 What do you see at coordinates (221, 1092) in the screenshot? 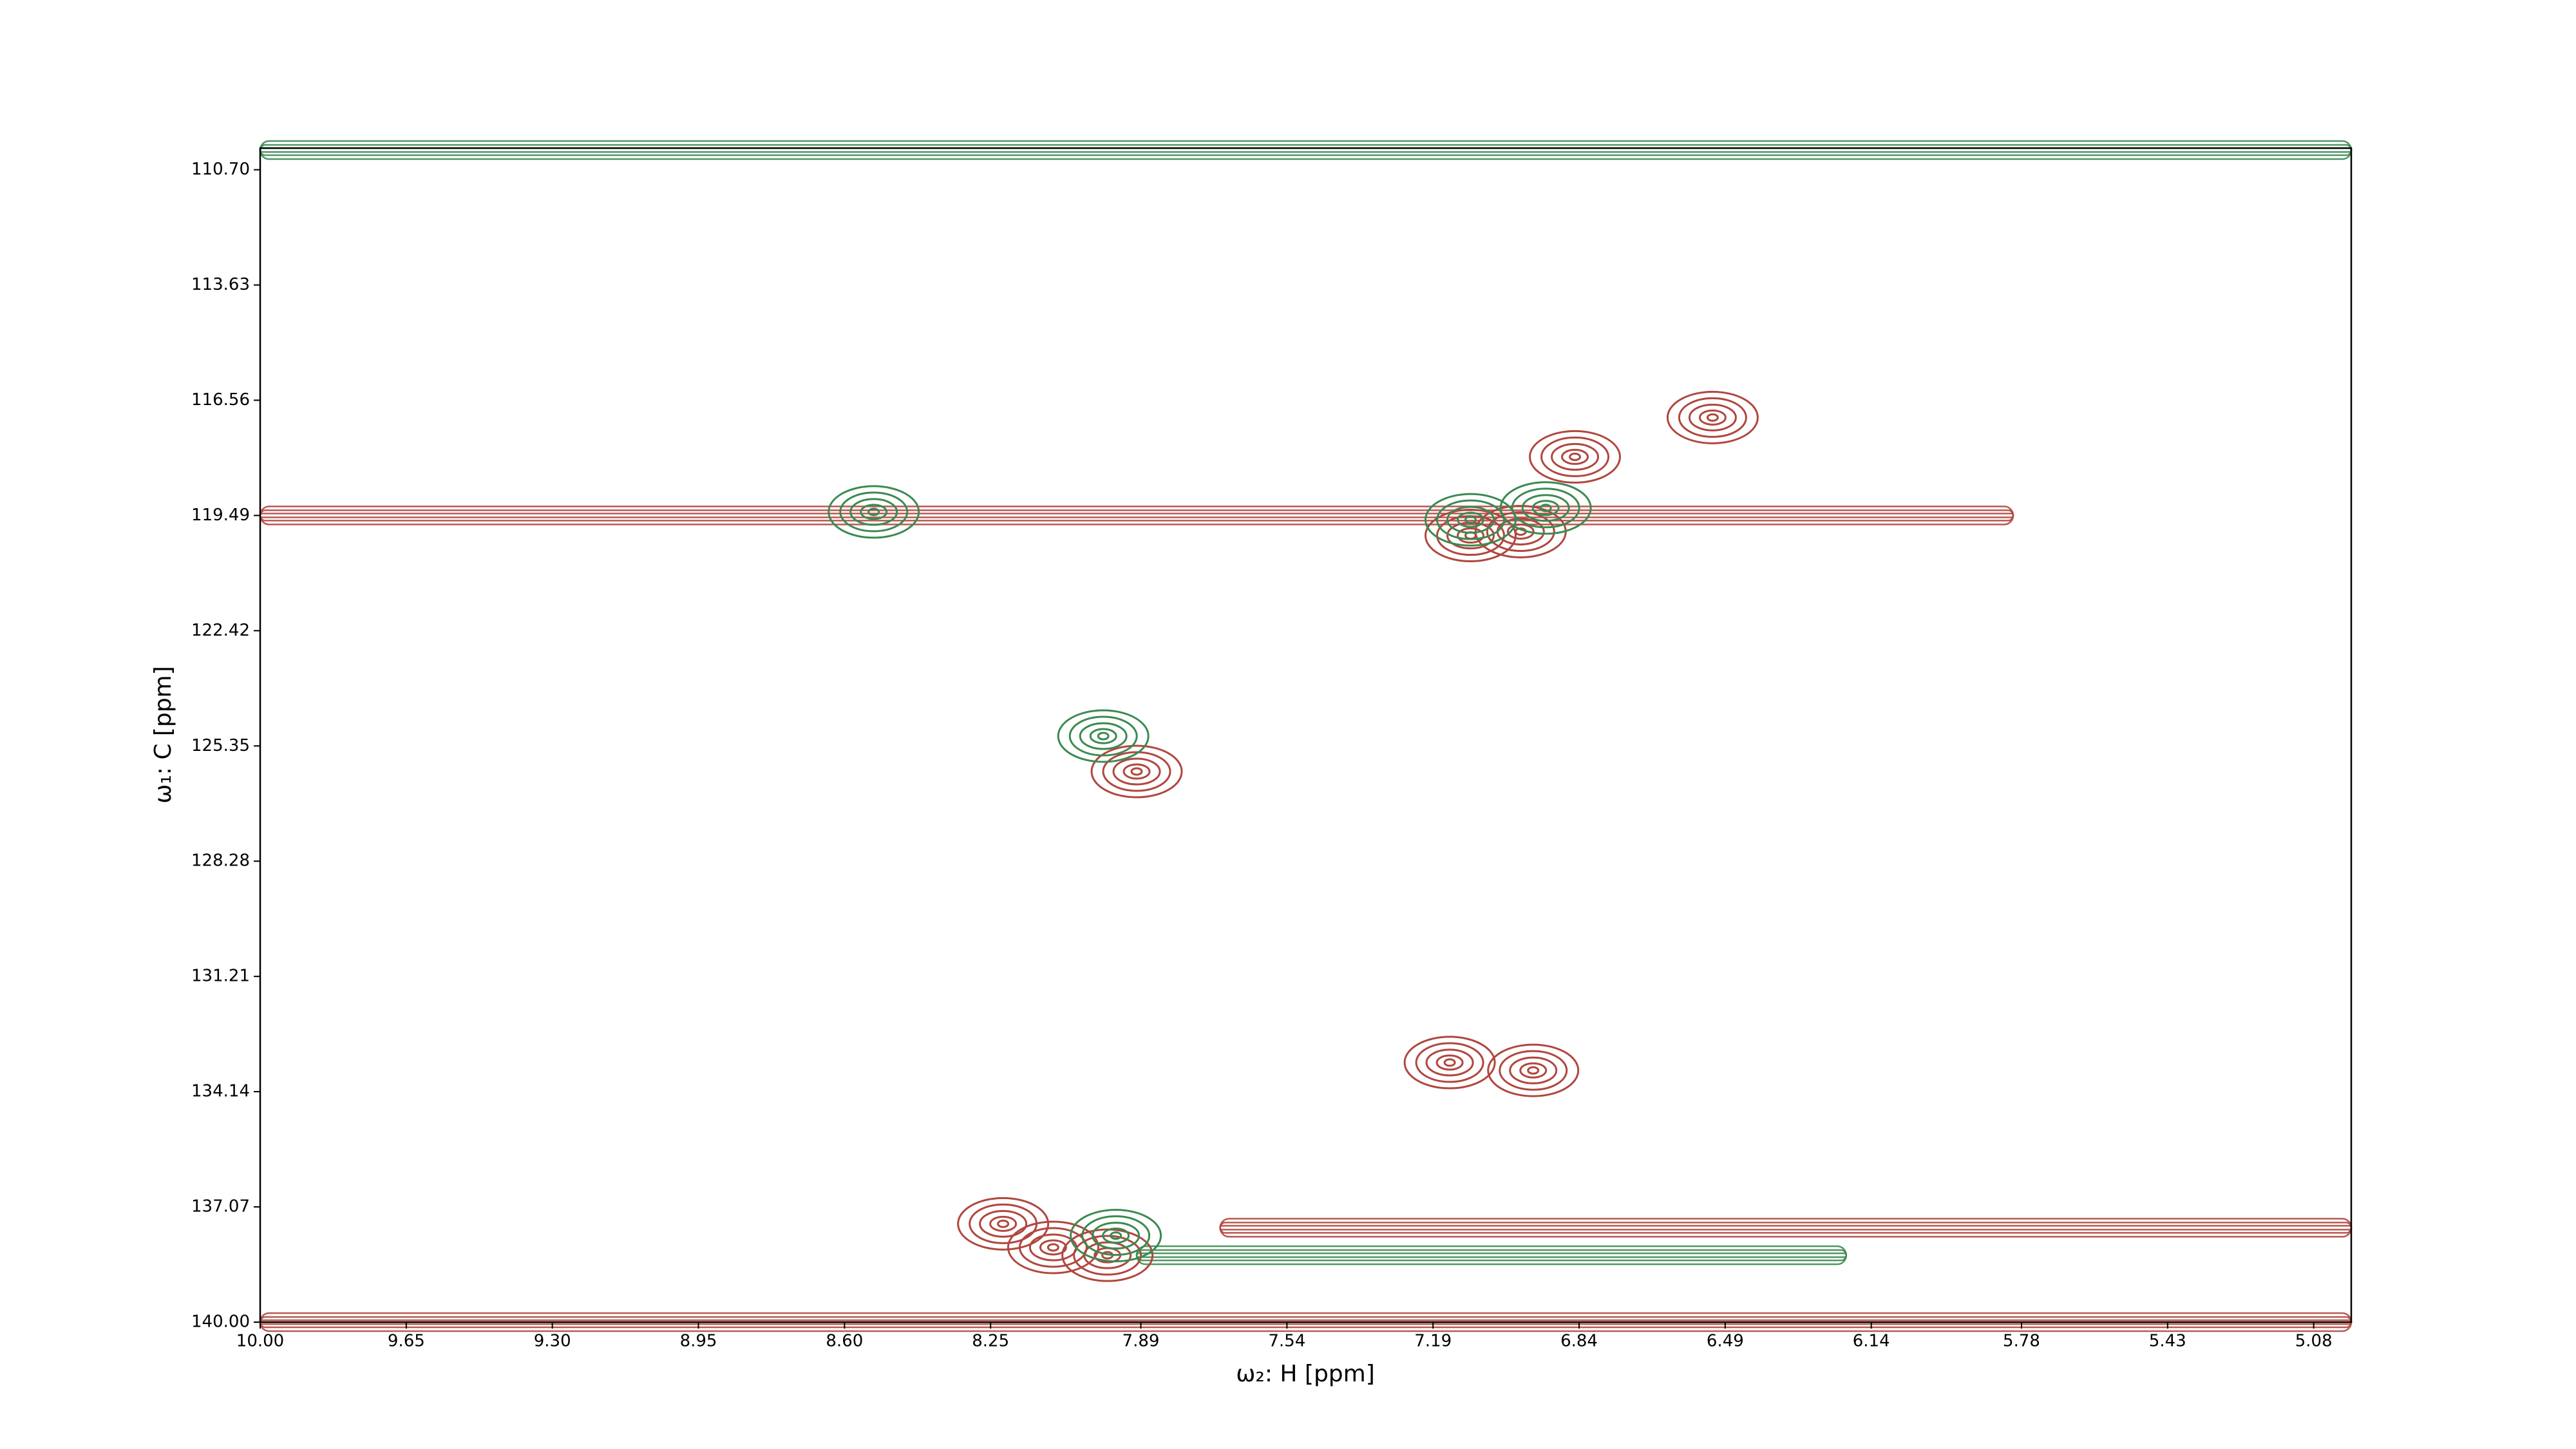
I see `y-tick-label: 134.14` at bounding box center [221, 1092].